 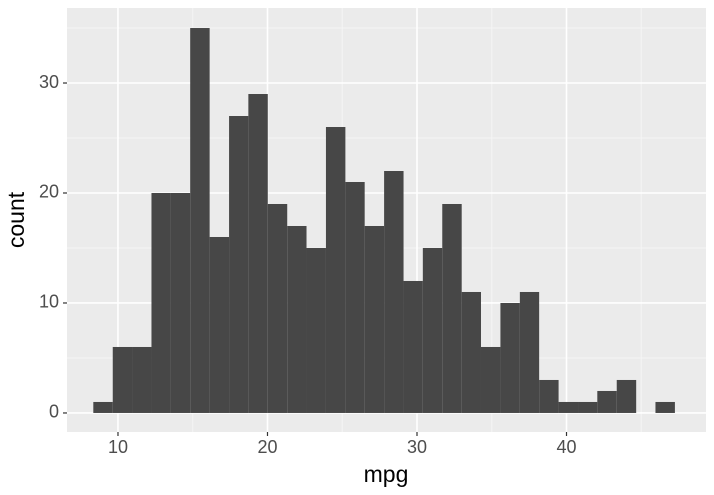 What do you see at coordinates (267, 447) in the screenshot?
I see `x-tick-label: 20` at bounding box center [267, 447].